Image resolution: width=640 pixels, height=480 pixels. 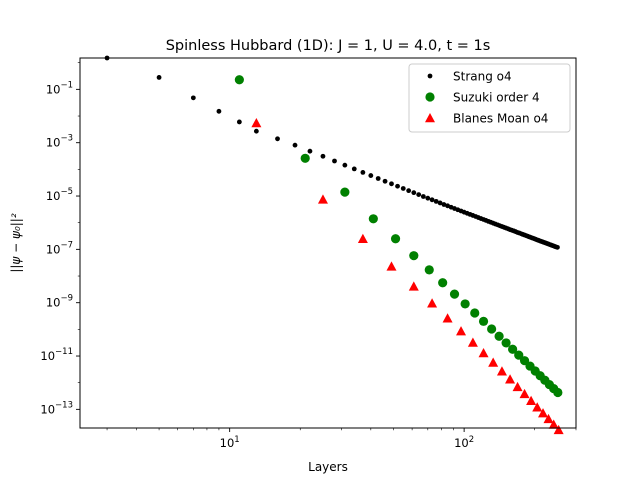 What do you see at coordinates (59, 88) in the screenshot?
I see `y-tick-label: 10⁻¹` at bounding box center [59, 88].